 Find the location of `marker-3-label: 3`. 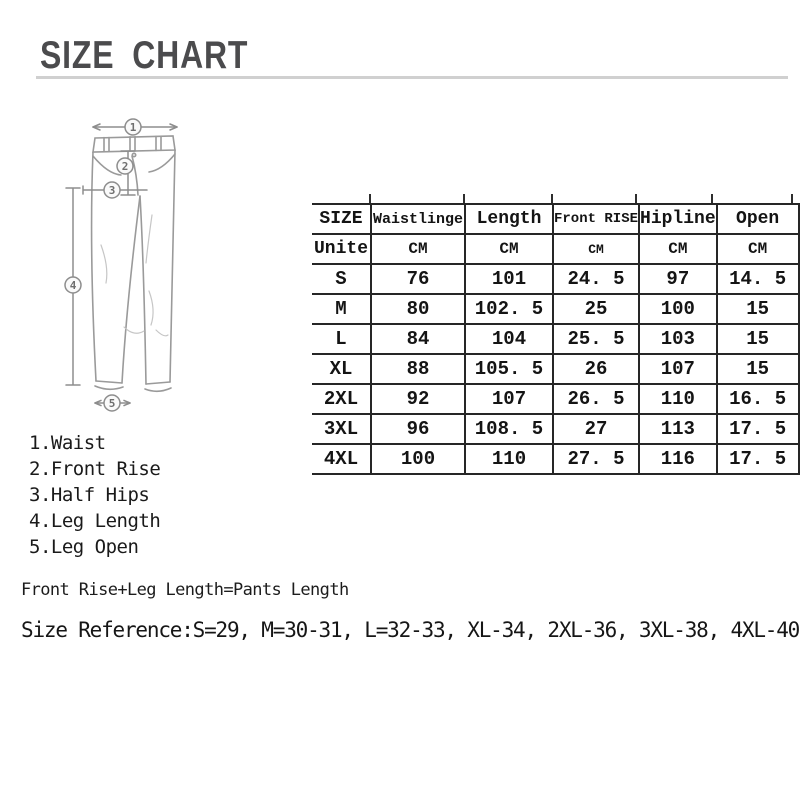

marker-3-label: 3 is located at coordinates (112, 190).